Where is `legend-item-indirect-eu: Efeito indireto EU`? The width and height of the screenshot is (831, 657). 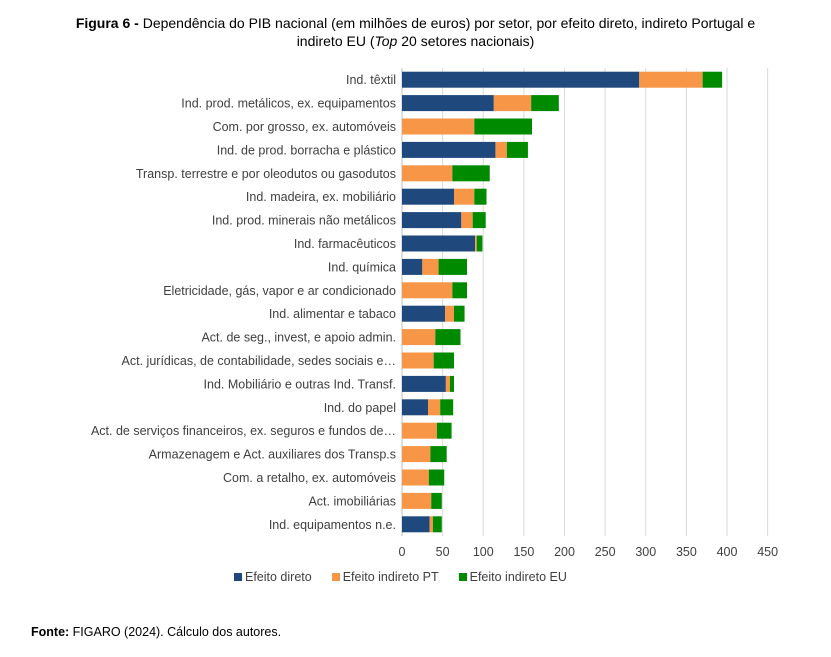 legend-item-indirect-eu: Efeito indireto EU is located at coordinates (512, 577).